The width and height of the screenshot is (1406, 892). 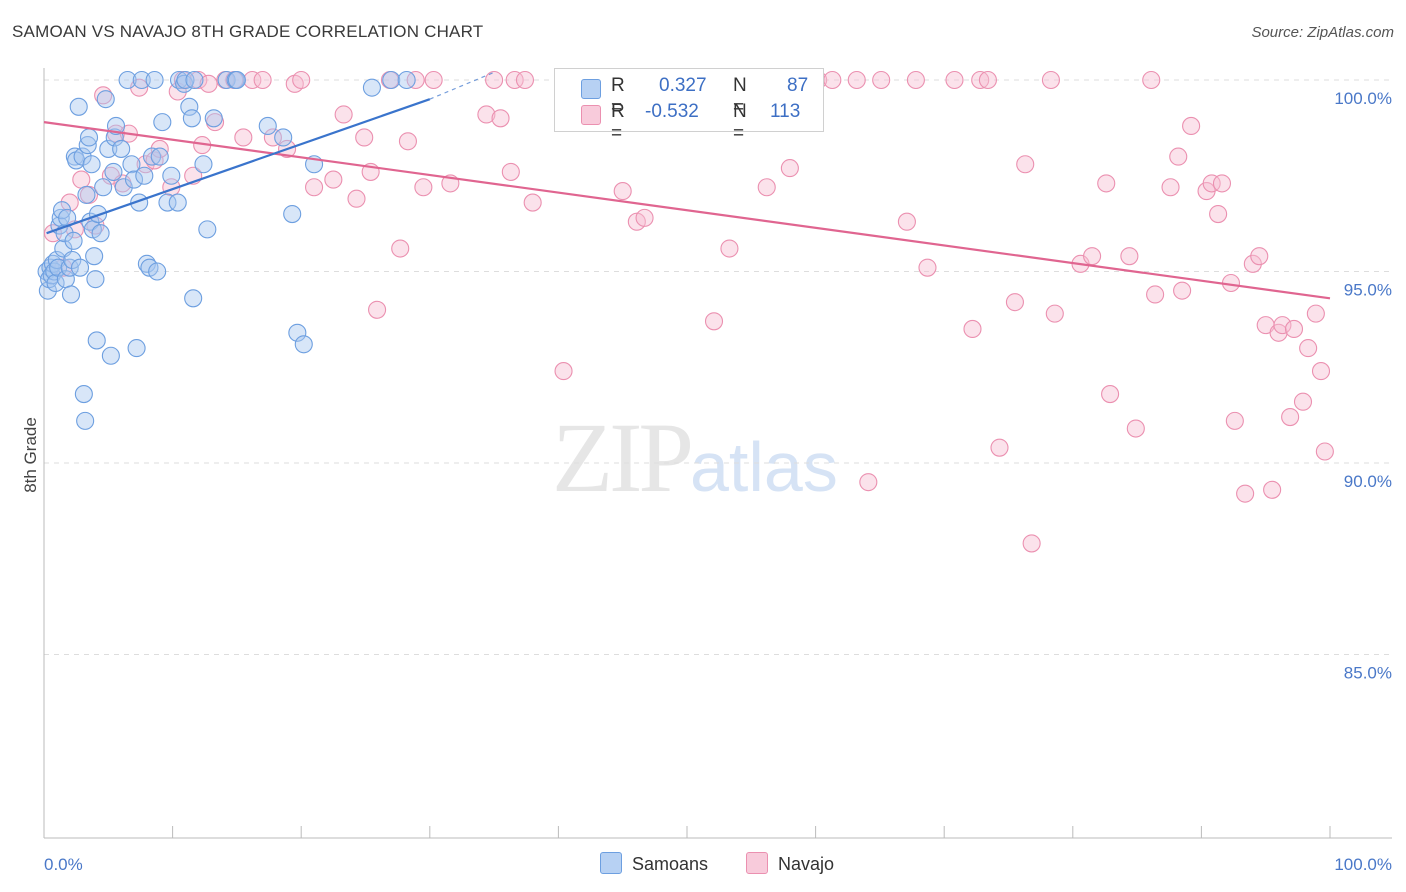 What do you see at coordinates (689, 106) in the screenshot?
I see `correlation-legend: R = 0.327 N = 87 R = -0.532 N = 113` at bounding box center [689, 106].